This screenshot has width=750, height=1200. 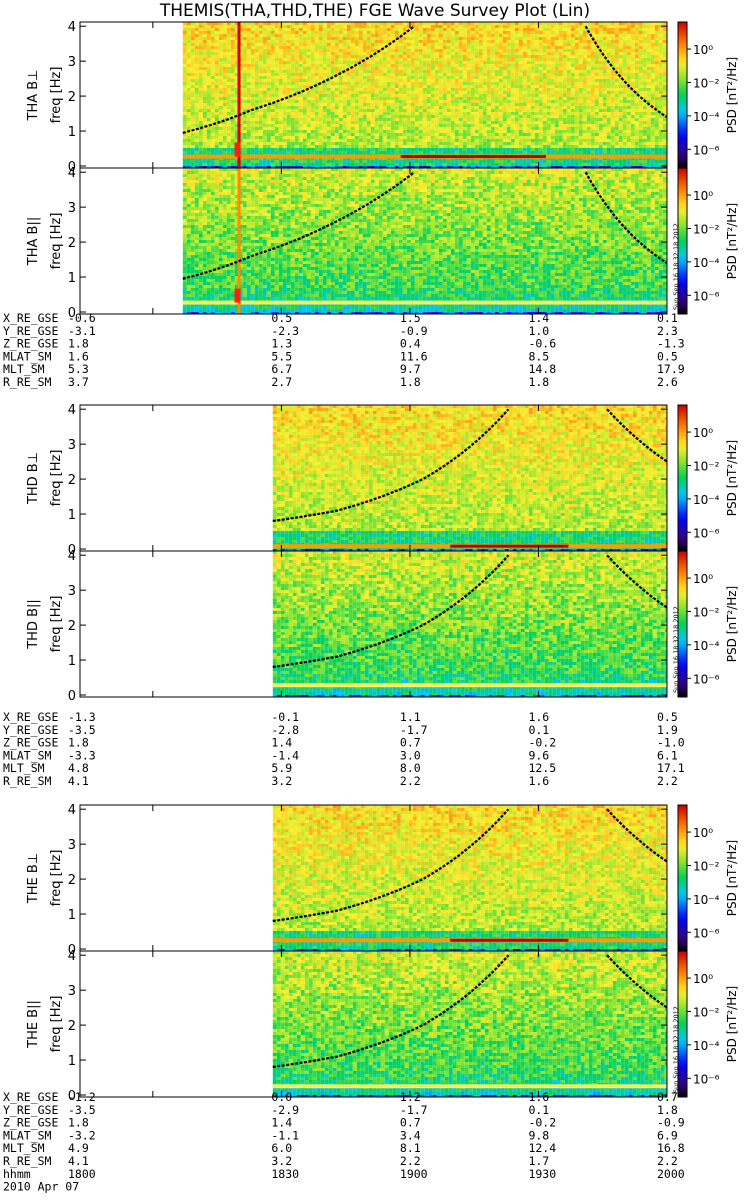 I want to click on date-label: 2010 Apr 07, so click(x=41, y=1187).